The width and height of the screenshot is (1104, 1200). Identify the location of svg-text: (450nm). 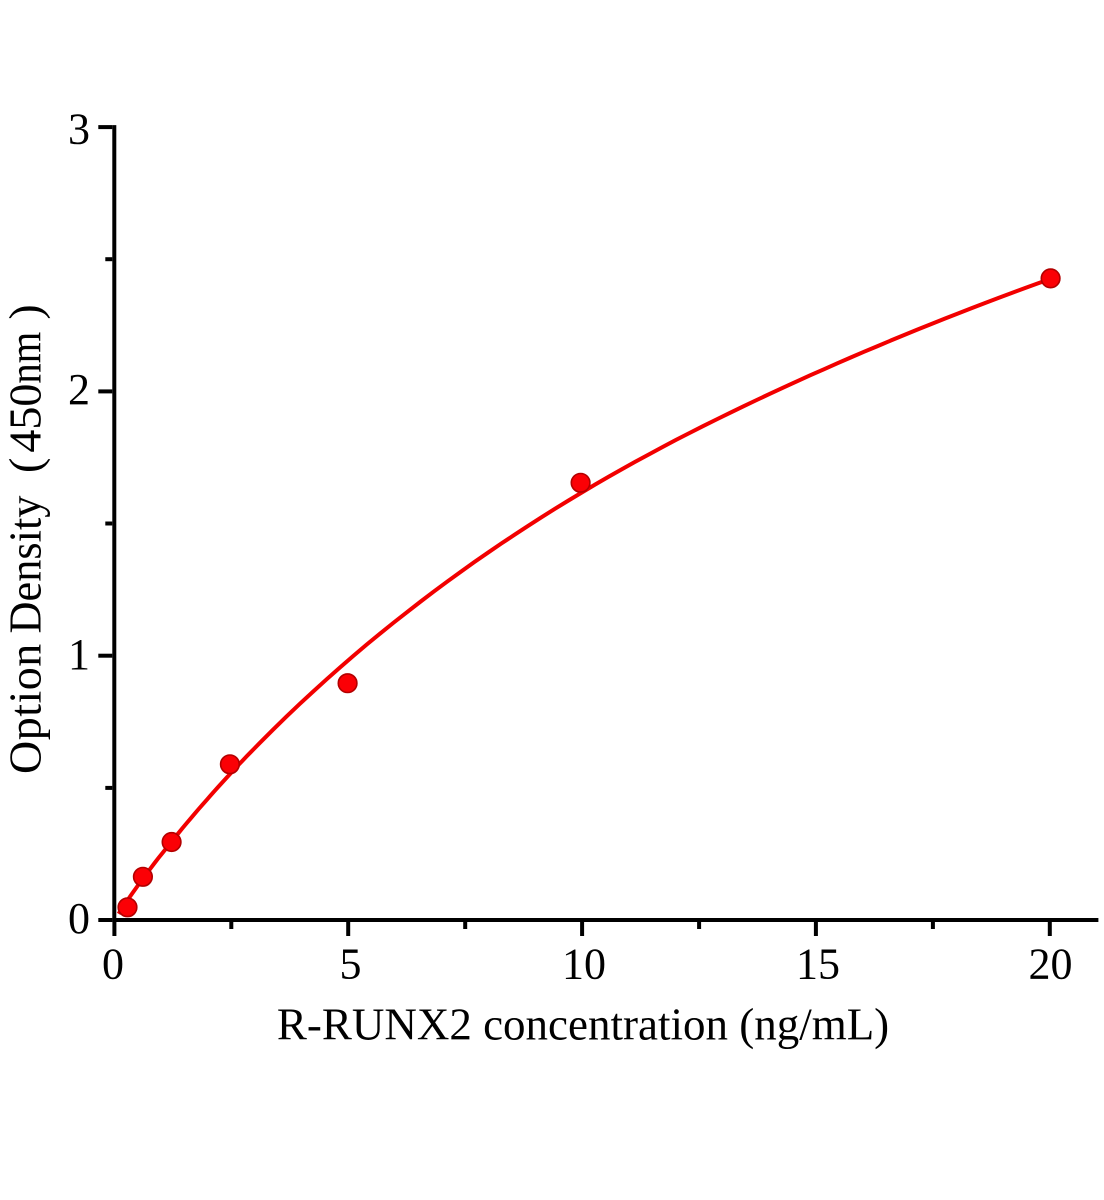
(25, 388).